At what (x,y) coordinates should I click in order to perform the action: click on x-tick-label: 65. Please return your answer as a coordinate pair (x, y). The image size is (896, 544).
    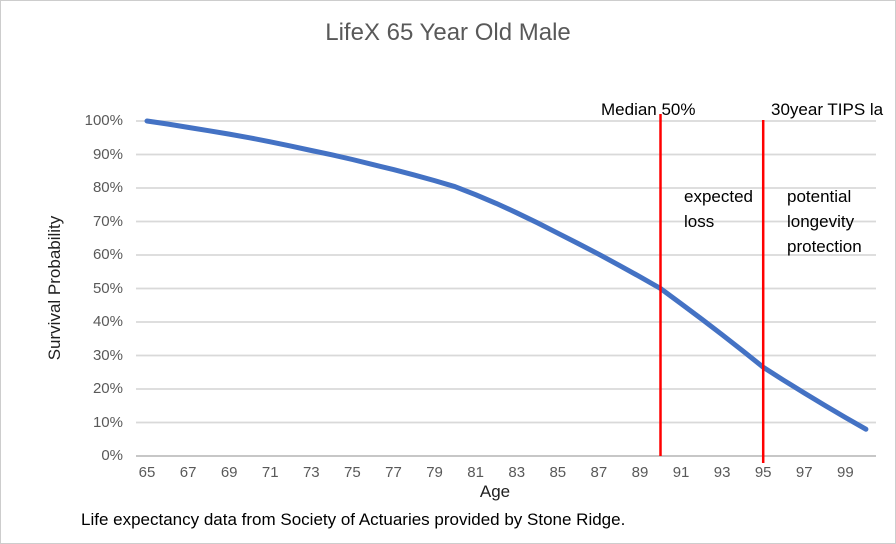
    Looking at the image, I should click on (147, 472).